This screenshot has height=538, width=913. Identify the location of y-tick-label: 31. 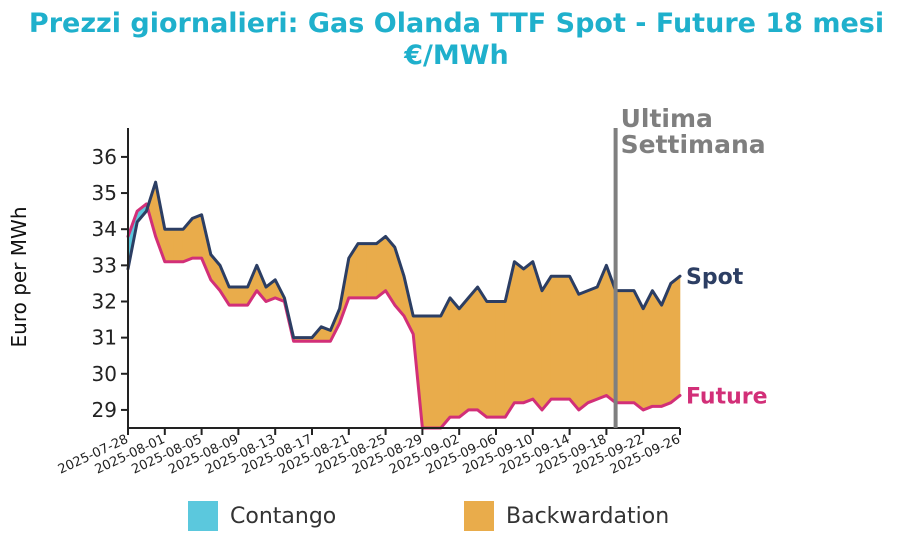
(104, 338).